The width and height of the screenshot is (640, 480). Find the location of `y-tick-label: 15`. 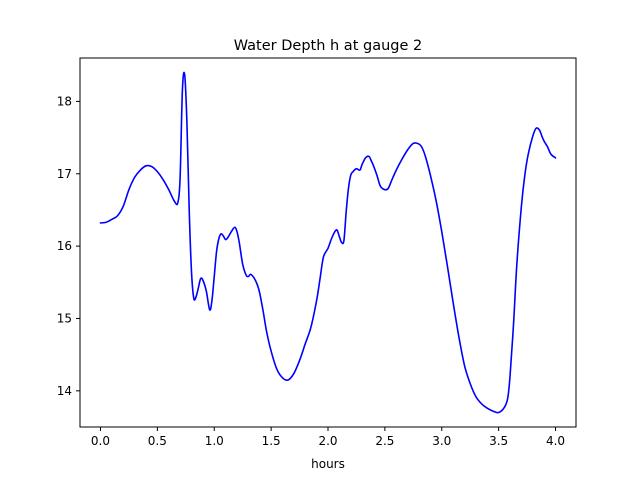

y-tick-label: 15 is located at coordinates (64, 318).